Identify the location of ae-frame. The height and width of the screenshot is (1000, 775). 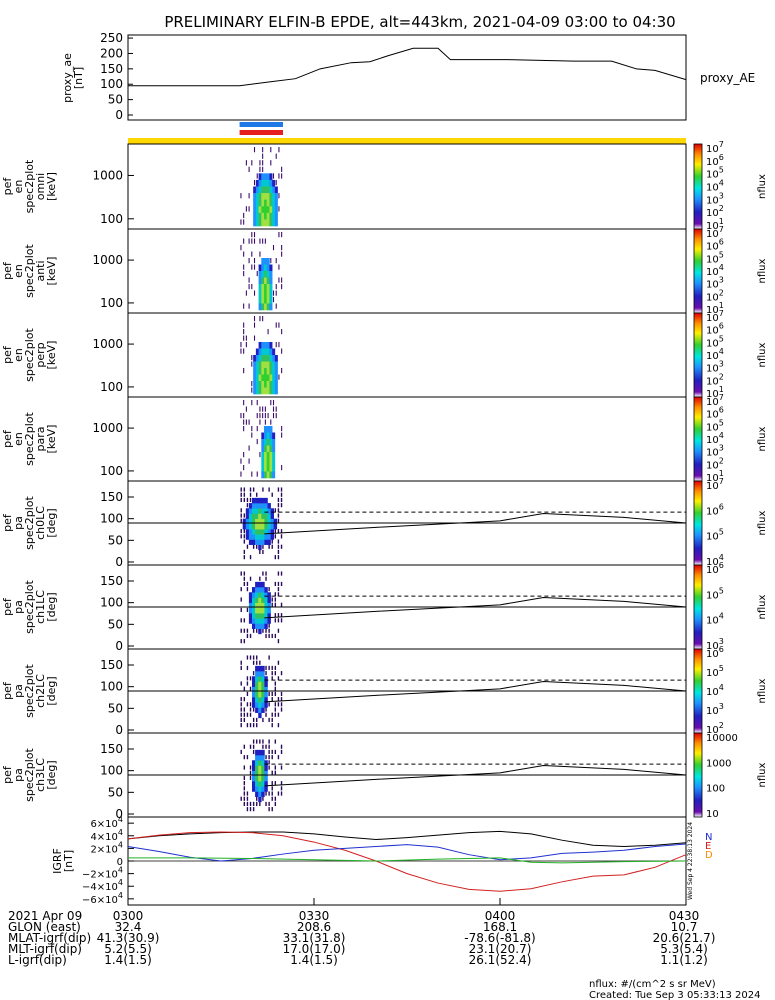
(407, 77).